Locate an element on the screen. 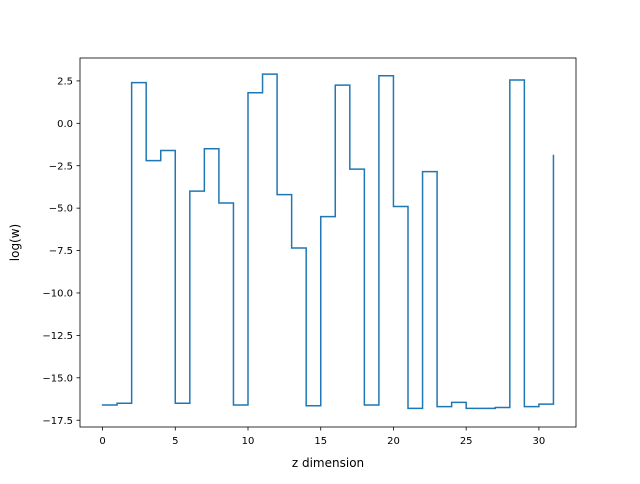 The image size is (640, 484). y-tick-label: −2.5 is located at coordinates (61, 166).